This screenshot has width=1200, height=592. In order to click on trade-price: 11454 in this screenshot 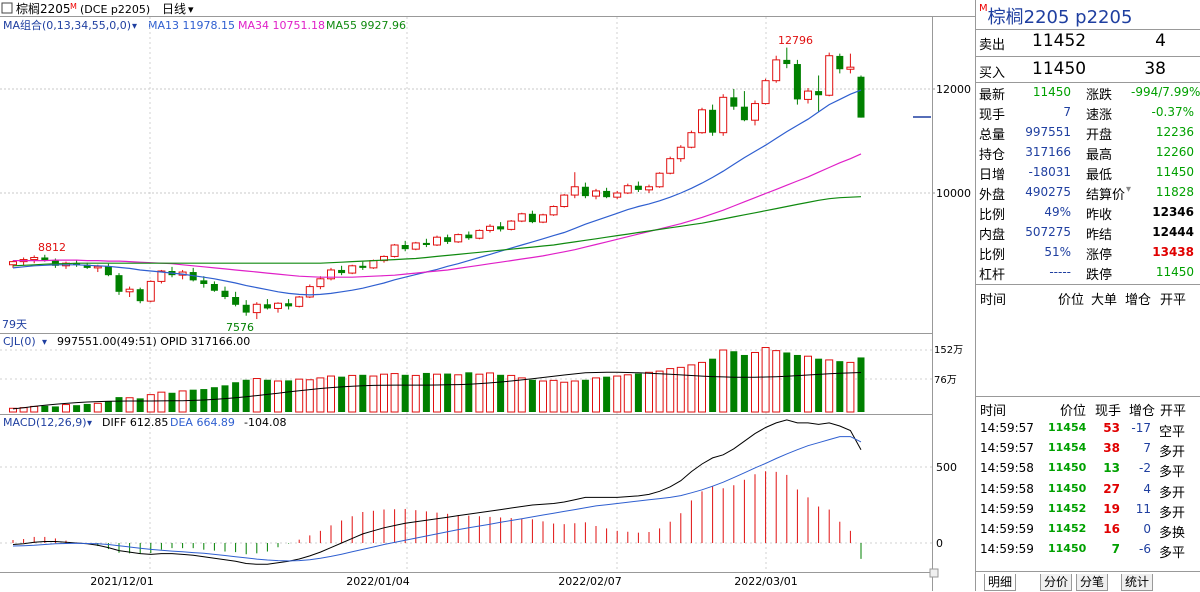, I will do `click(1067, 448)`.